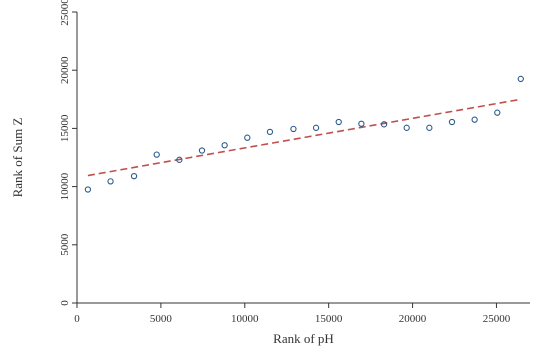 This screenshot has height=352, width=546. Describe the element at coordinates (413, 319) in the screenshot. I see `x-tick-label: 20000` at that location.